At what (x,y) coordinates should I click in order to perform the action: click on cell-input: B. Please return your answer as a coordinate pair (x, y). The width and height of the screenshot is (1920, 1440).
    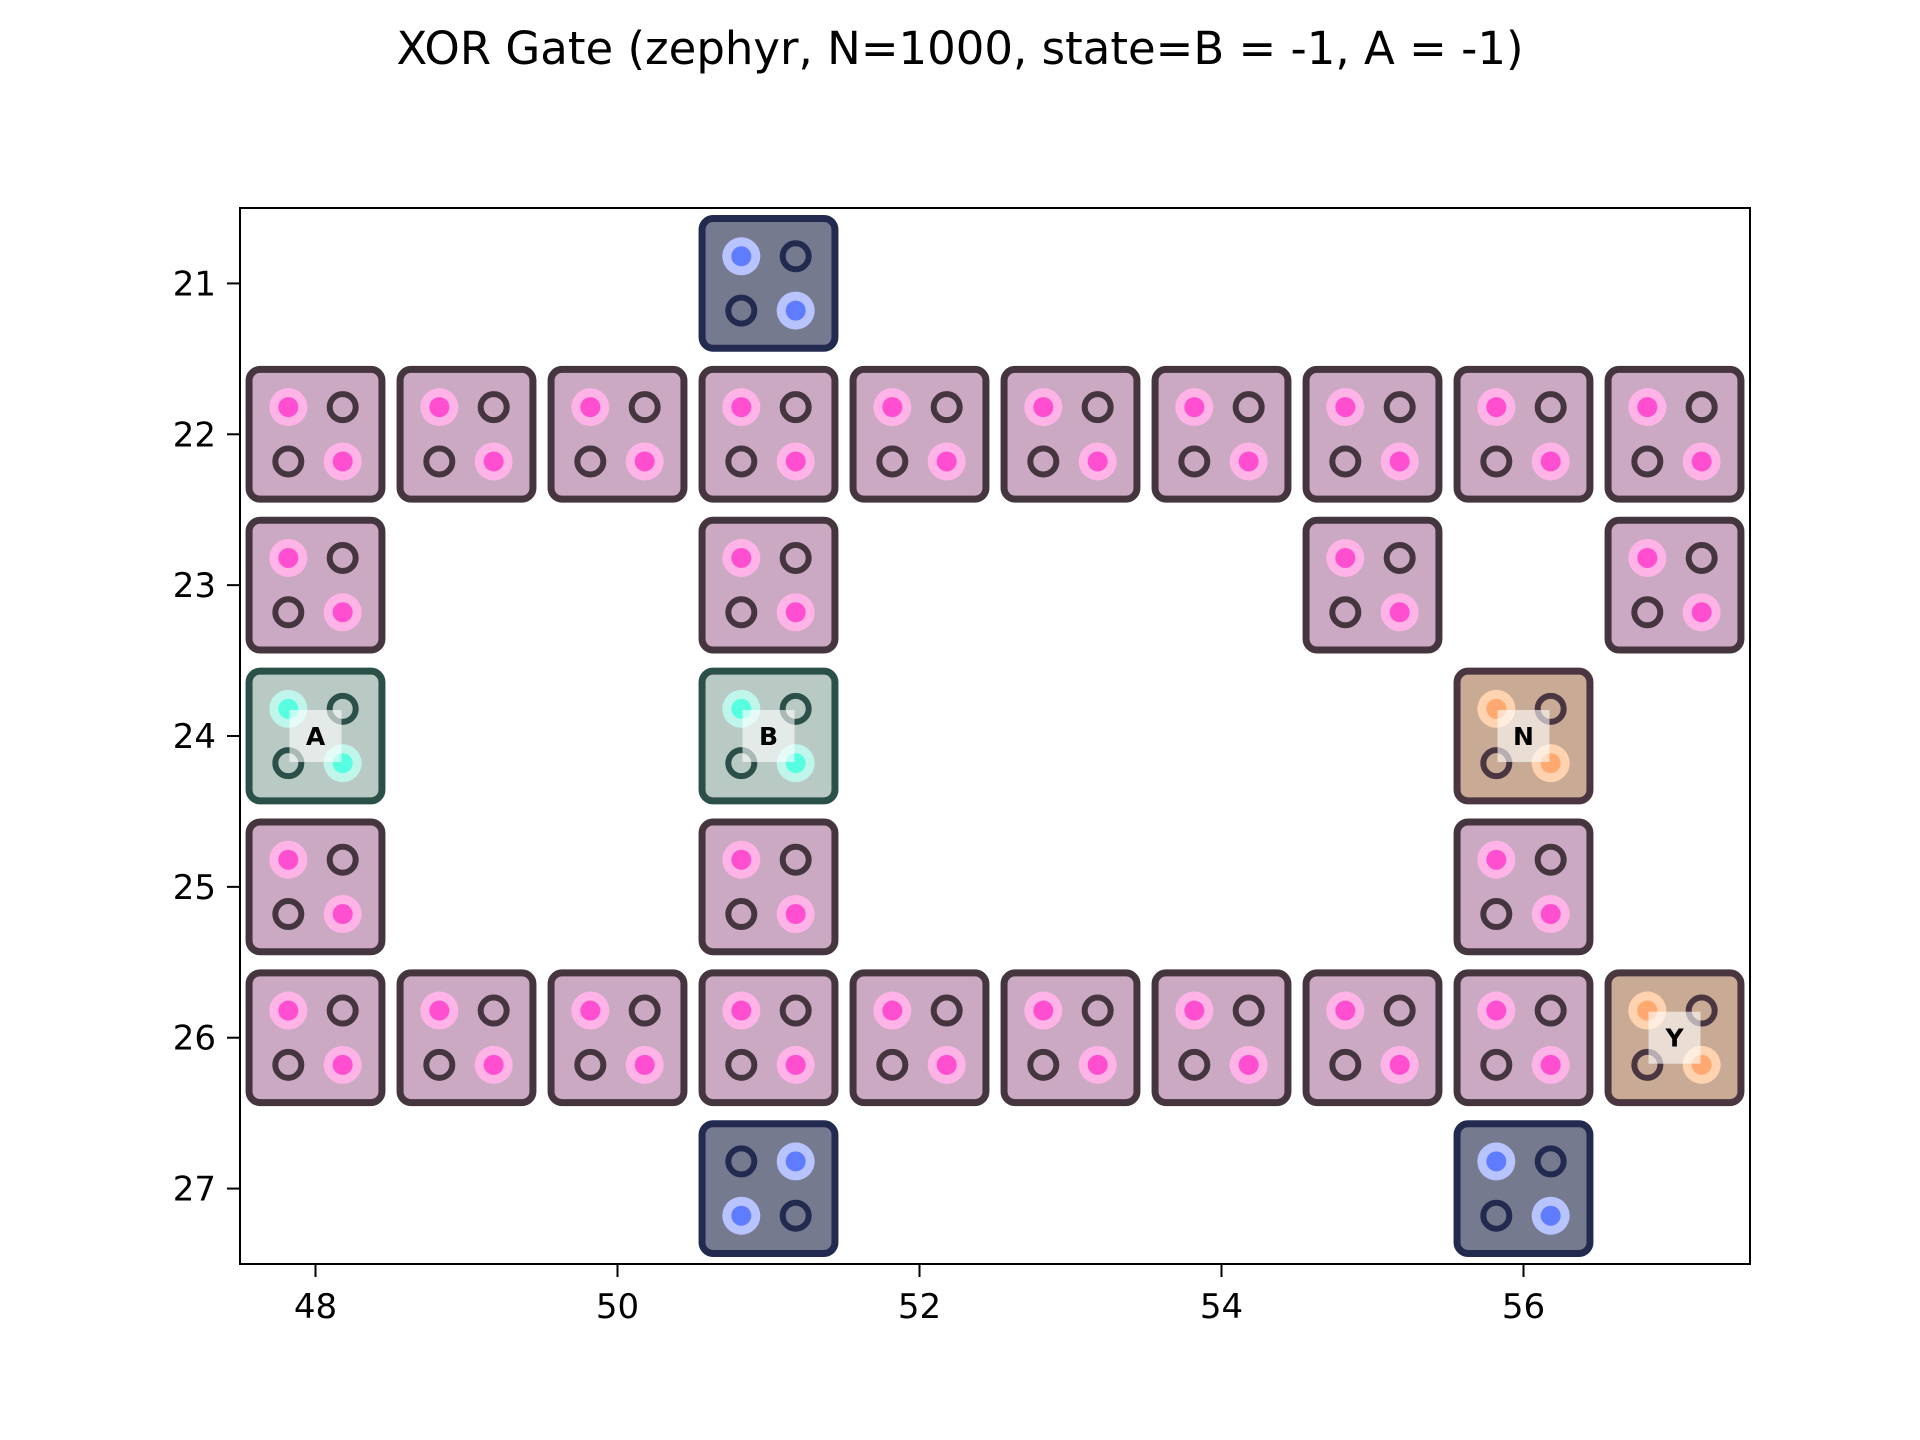
    Looking at the image, I should click on (768, 736).